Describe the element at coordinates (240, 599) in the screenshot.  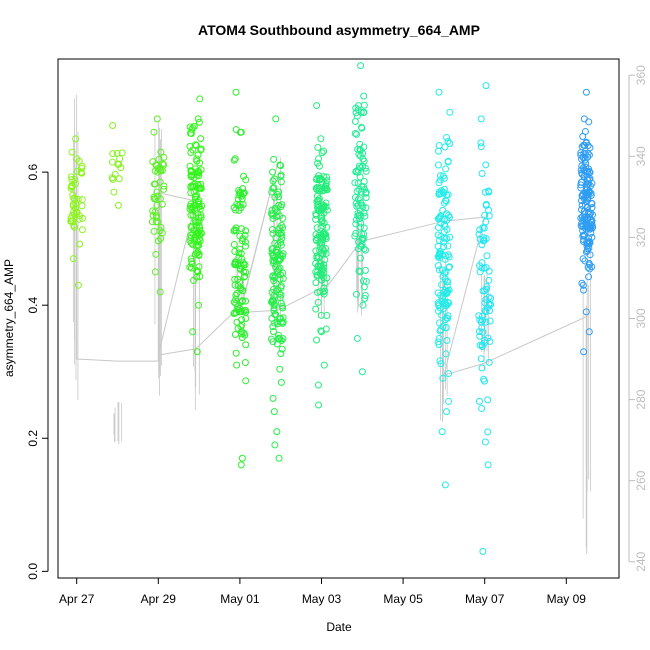
I see `x-tick-label: May 01` at that location.